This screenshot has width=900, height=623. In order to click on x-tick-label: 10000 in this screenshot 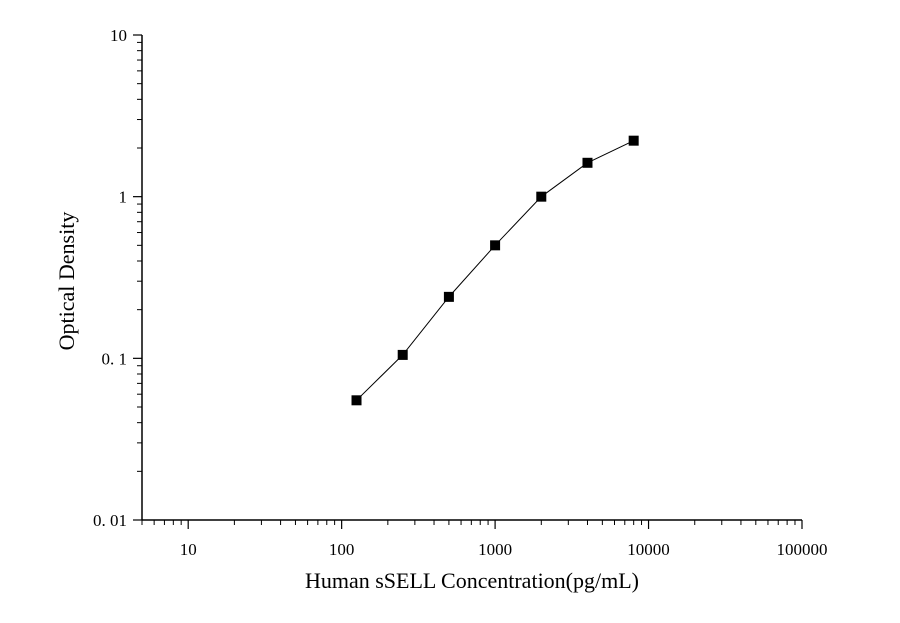, I will do `click(648, 549)`.